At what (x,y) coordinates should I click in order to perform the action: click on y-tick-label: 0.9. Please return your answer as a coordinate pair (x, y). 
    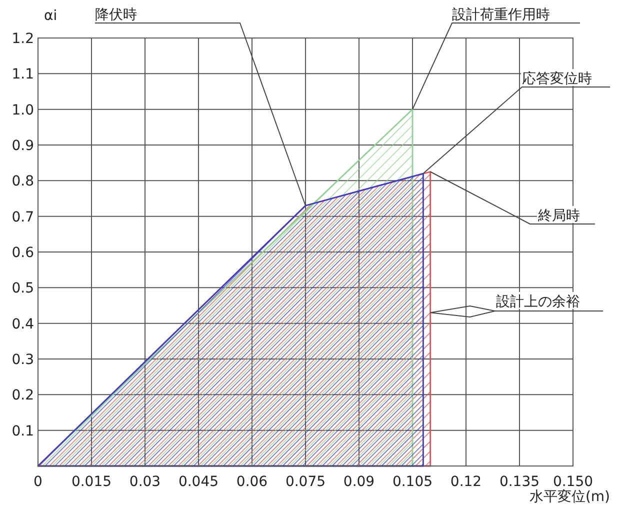
    Looking at the image, I should click on (23, 146).